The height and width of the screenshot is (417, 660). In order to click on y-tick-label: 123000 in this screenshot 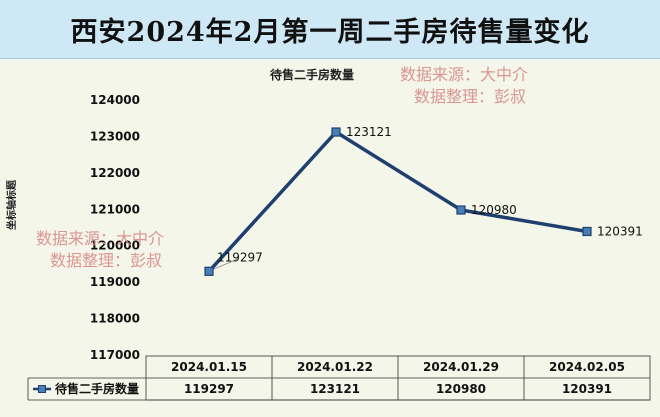, I will do `click(115, 136)`.